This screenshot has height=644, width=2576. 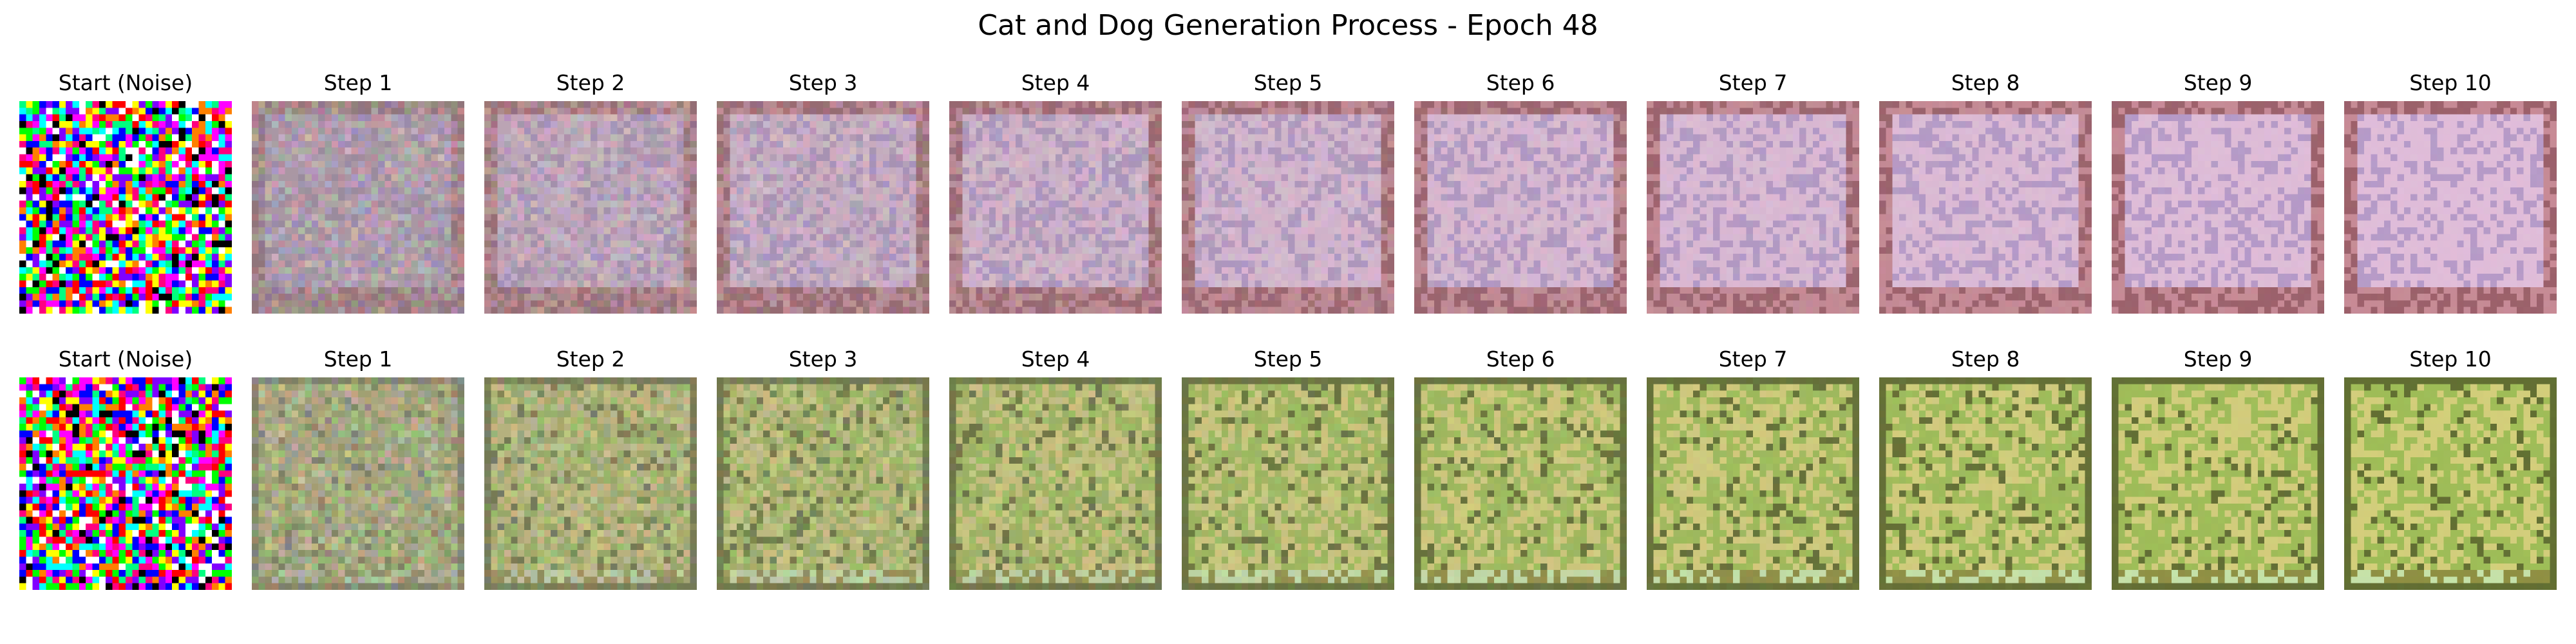 I want to click on dog-row-panel-title: Step 2, so click(x=590, y=359).